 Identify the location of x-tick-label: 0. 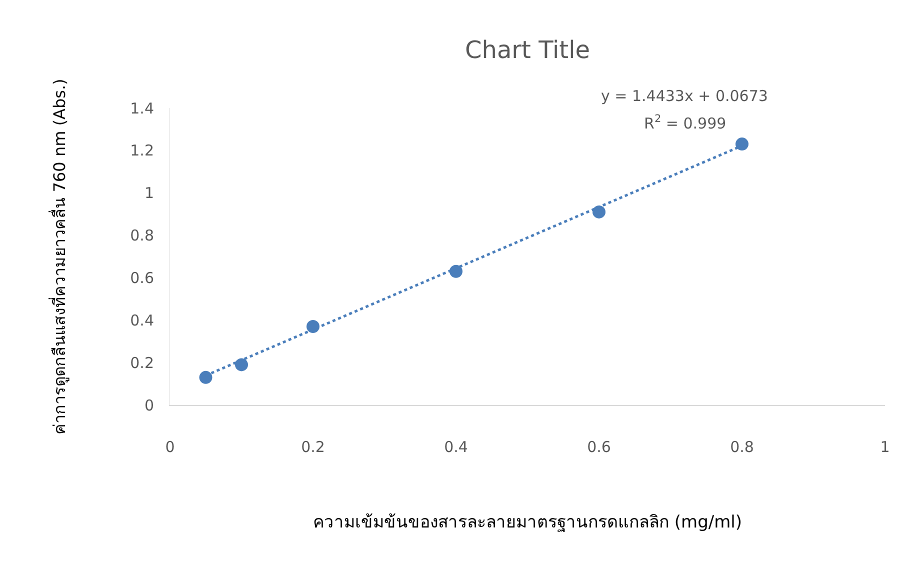
(170, 447).